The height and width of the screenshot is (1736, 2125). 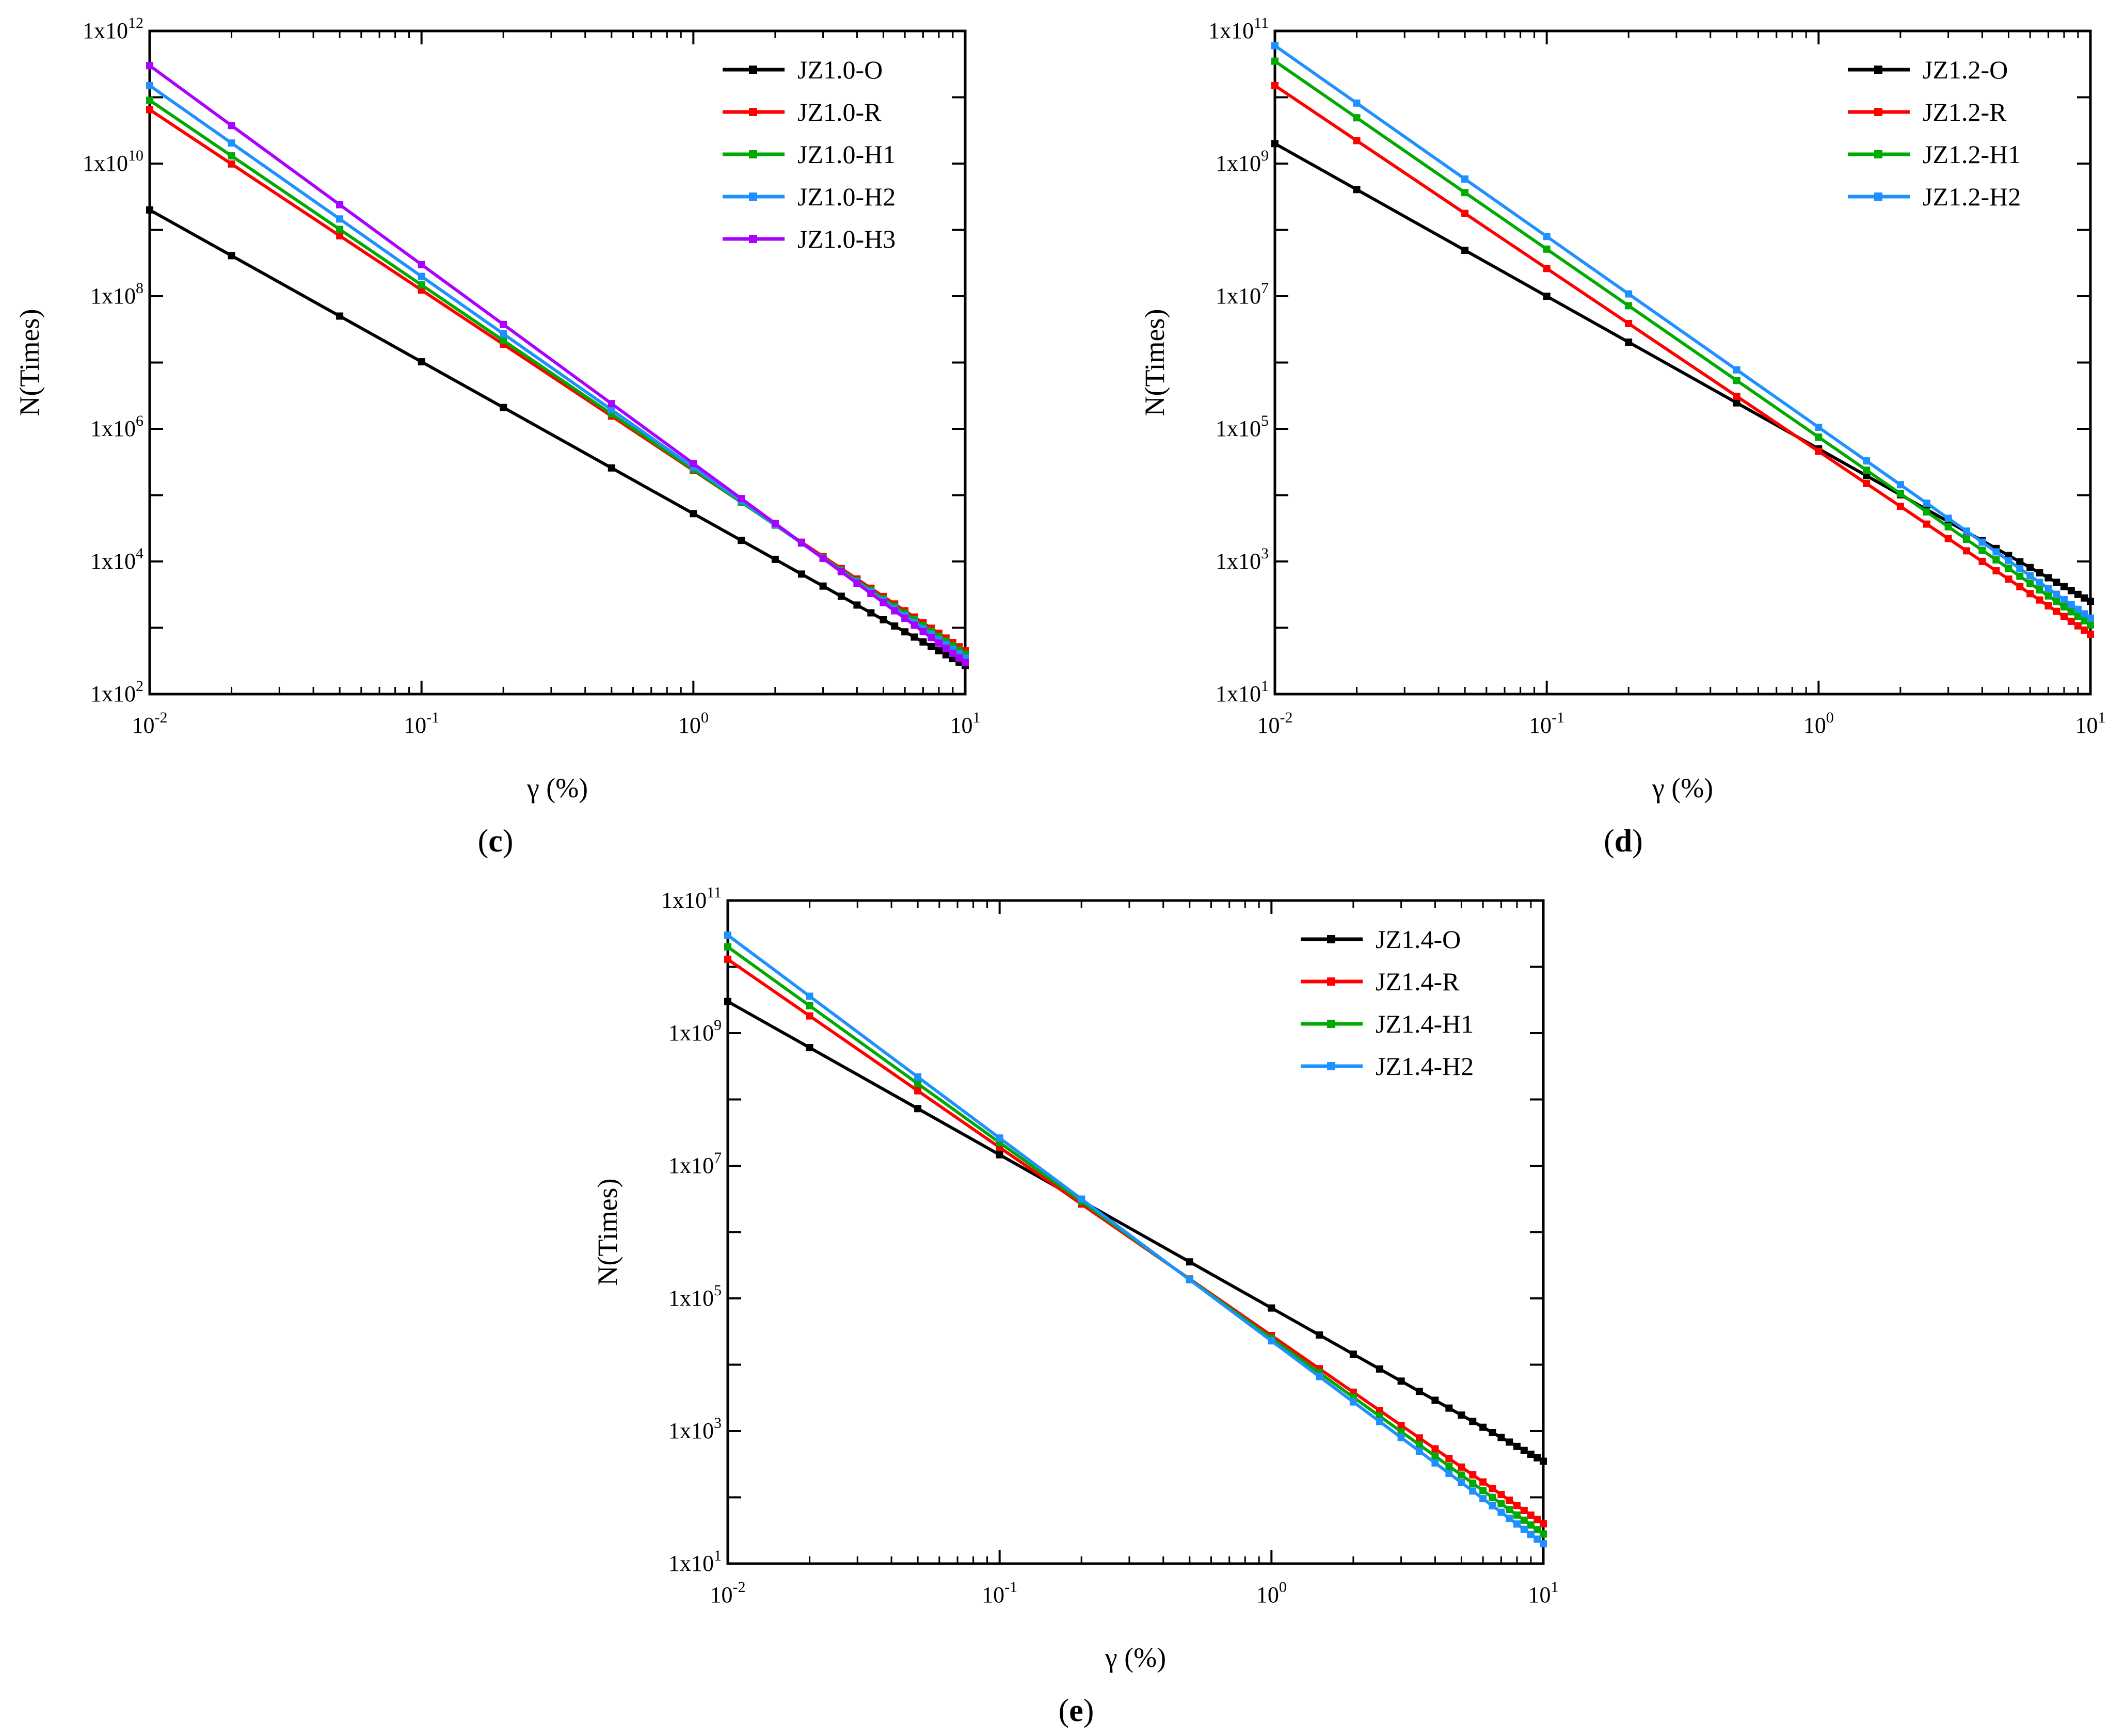 I want to click on data-point-JZ1.0-R, so click(x=340, y=235).